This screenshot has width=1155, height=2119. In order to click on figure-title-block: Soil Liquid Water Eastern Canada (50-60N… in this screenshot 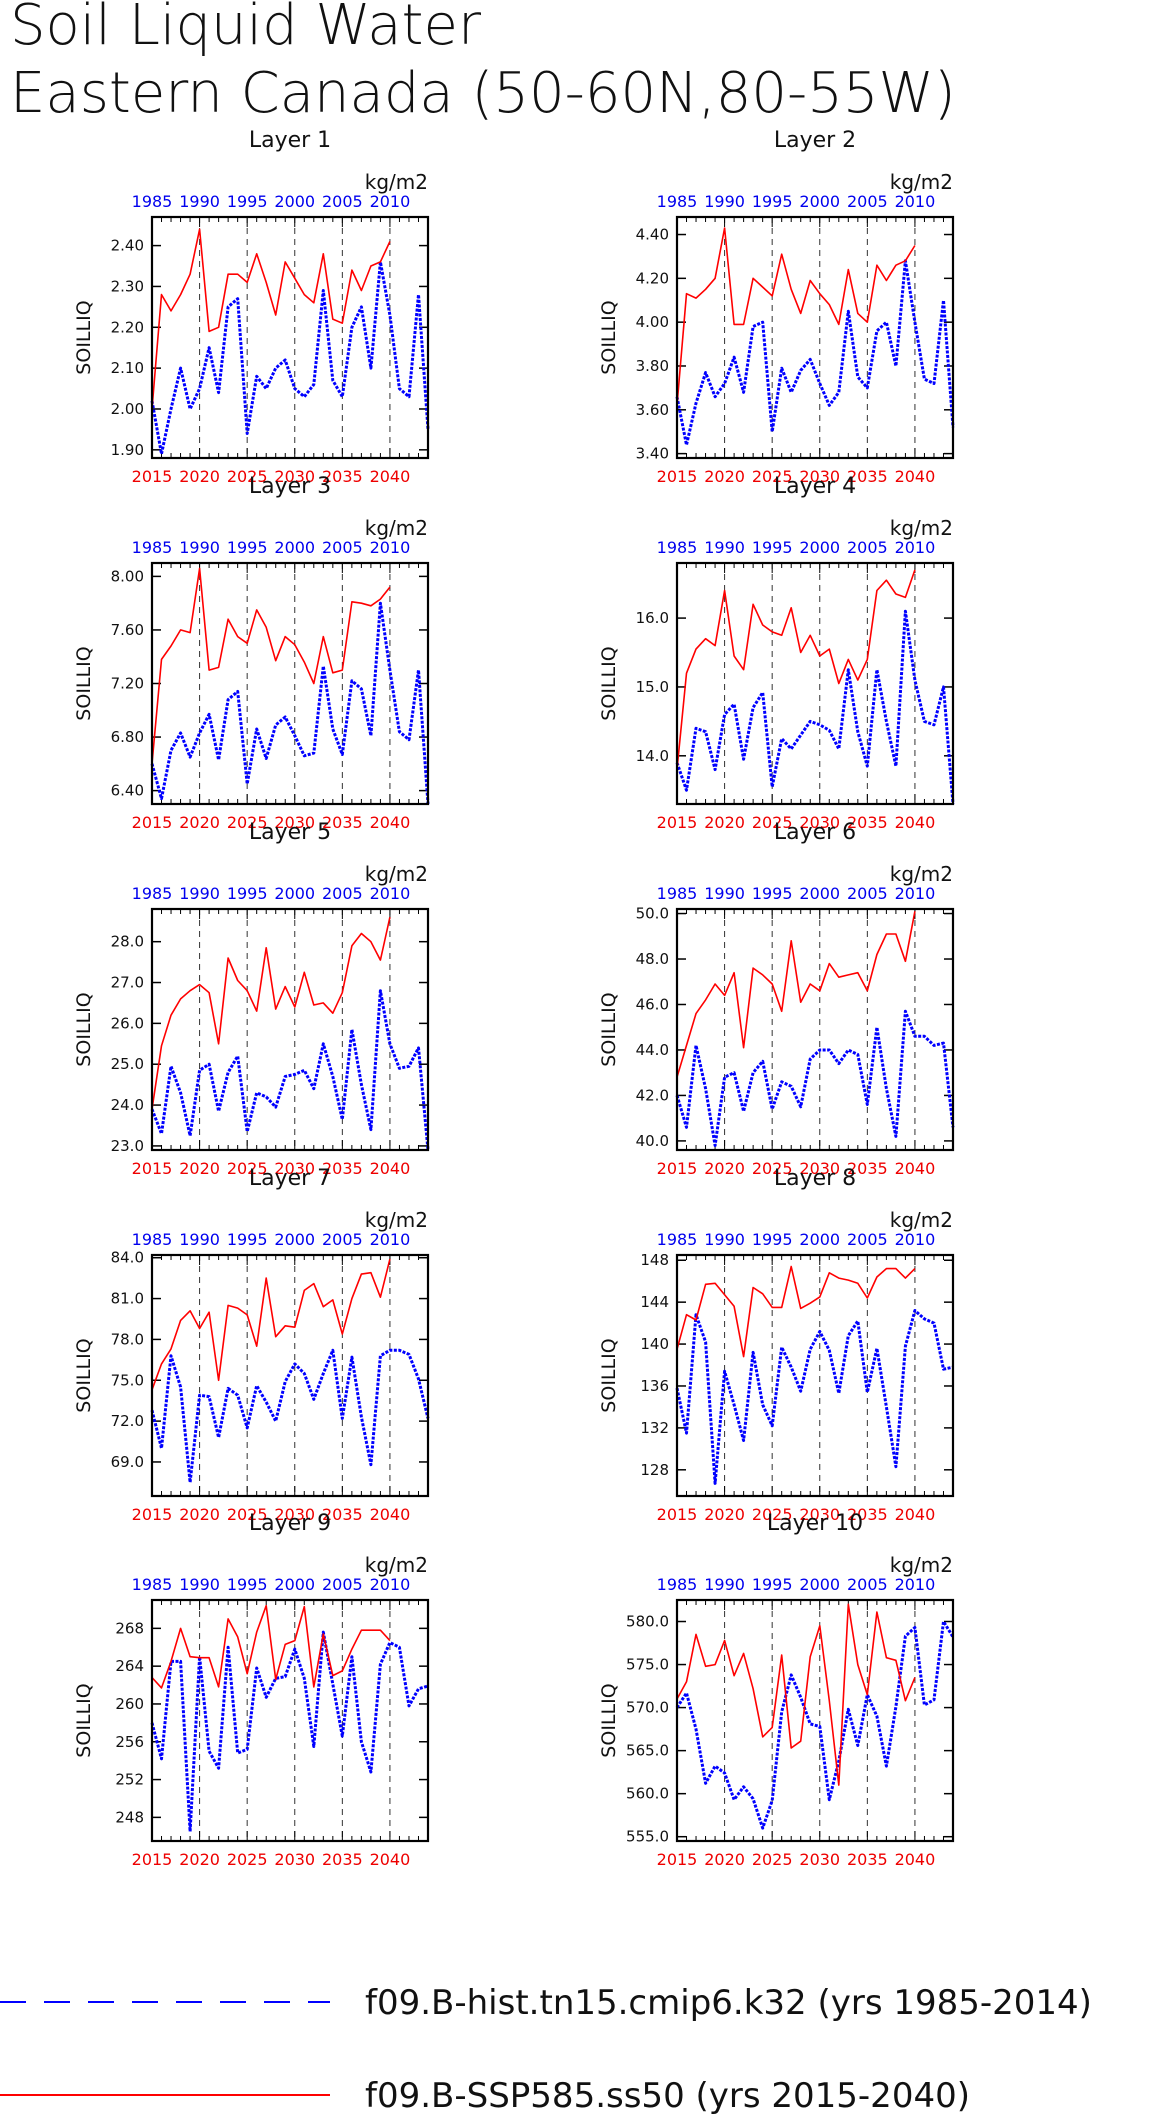, I will do `click(483, 63)`.